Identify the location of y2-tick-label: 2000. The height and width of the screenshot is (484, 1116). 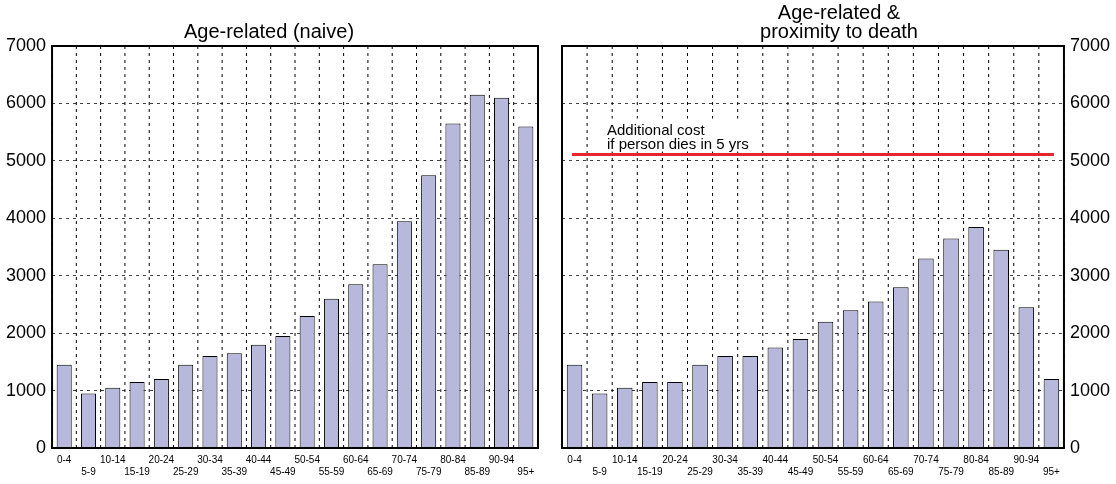
(1089, 332).